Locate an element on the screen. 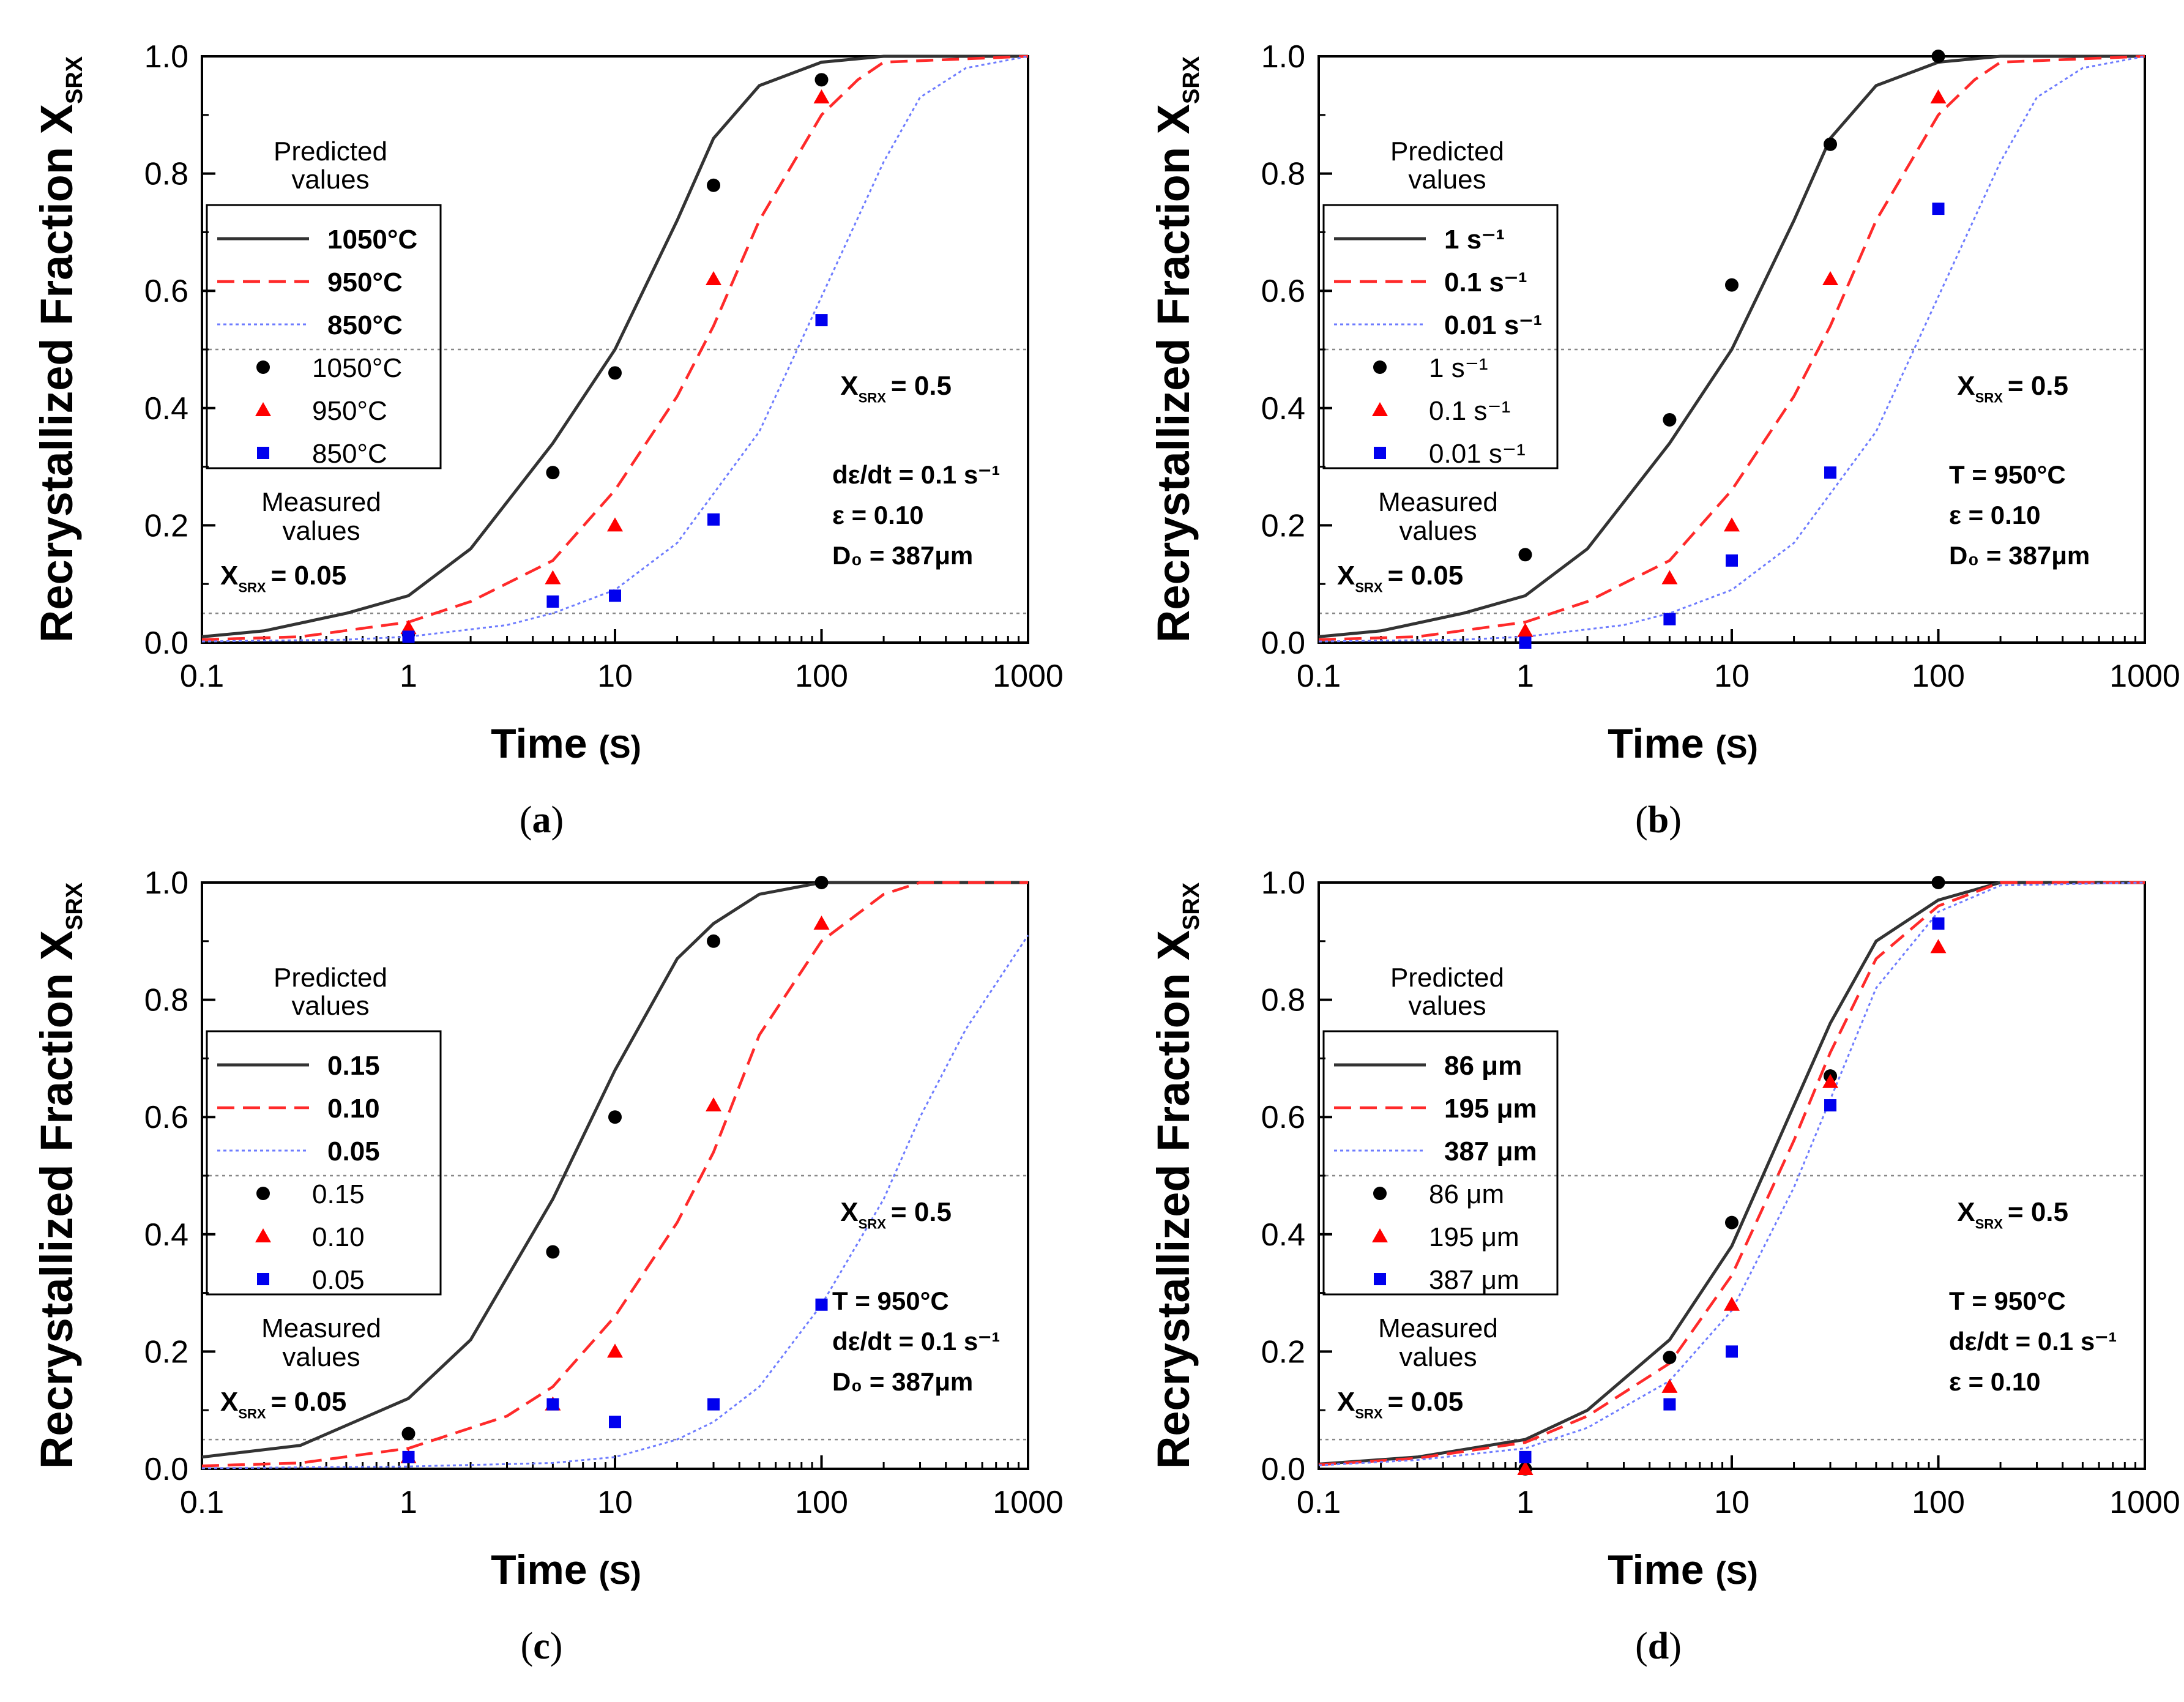 The image size is (2184, 1702). legend-measured-label: 0.1 s⁻¹ is located at coordinates (1469, 411).